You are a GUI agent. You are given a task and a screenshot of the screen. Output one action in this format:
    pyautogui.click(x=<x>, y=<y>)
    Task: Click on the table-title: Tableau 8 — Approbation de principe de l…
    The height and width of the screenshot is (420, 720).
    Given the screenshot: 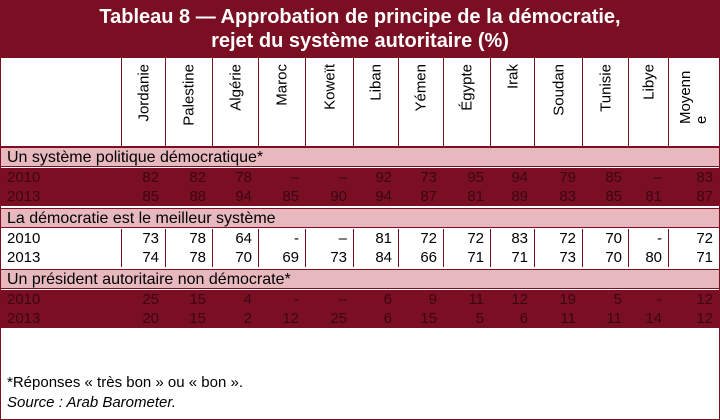 What is the action you would take?
    pyautogui.click(x=360, y=29)
    